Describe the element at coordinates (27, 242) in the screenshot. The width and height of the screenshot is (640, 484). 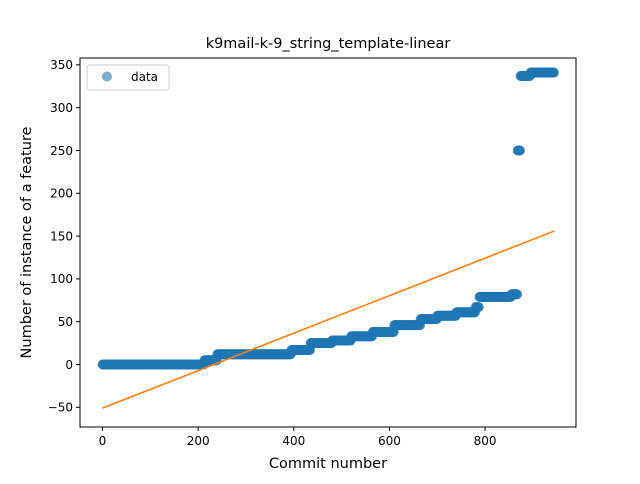
I see `y-axis-label: Number of instance of a feature` at that location.